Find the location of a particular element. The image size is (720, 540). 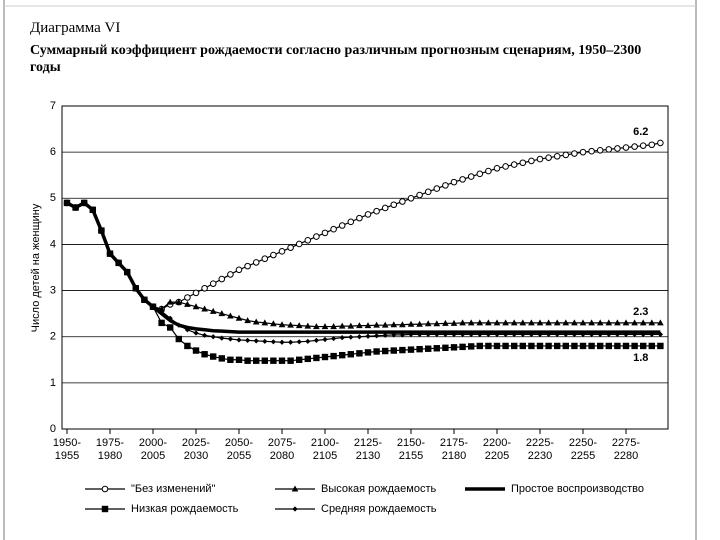

y-tick-label: 5 is located at coordinates (53, 198).